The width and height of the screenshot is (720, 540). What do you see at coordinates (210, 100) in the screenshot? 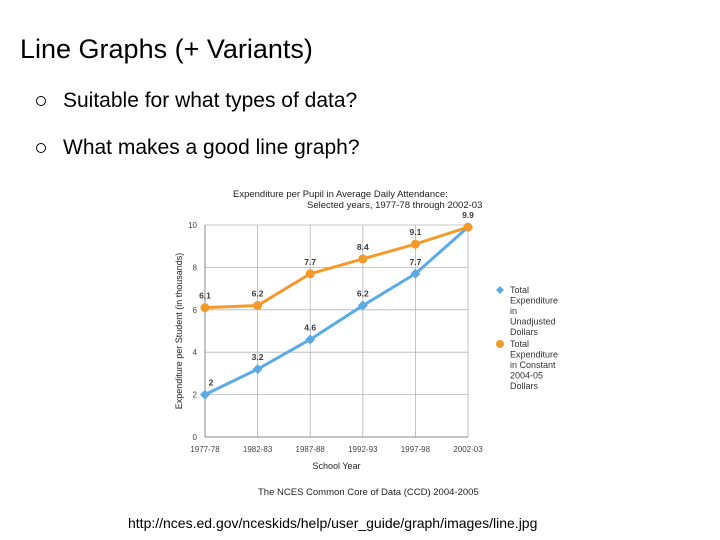
I see `bullet-text: Suitable for what types of data?` at bounding box center [210, 100].